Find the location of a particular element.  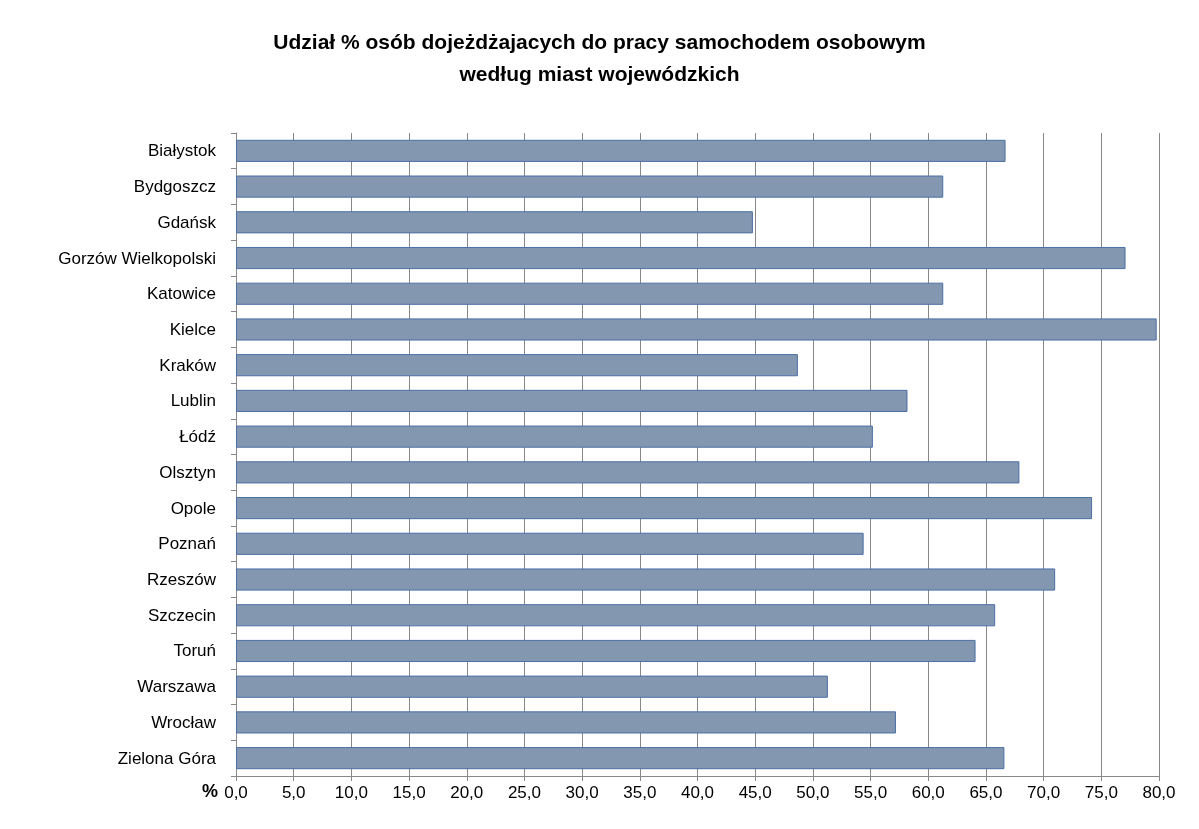

x-tick-label: 5,0 is located at coordinates (293, 792).